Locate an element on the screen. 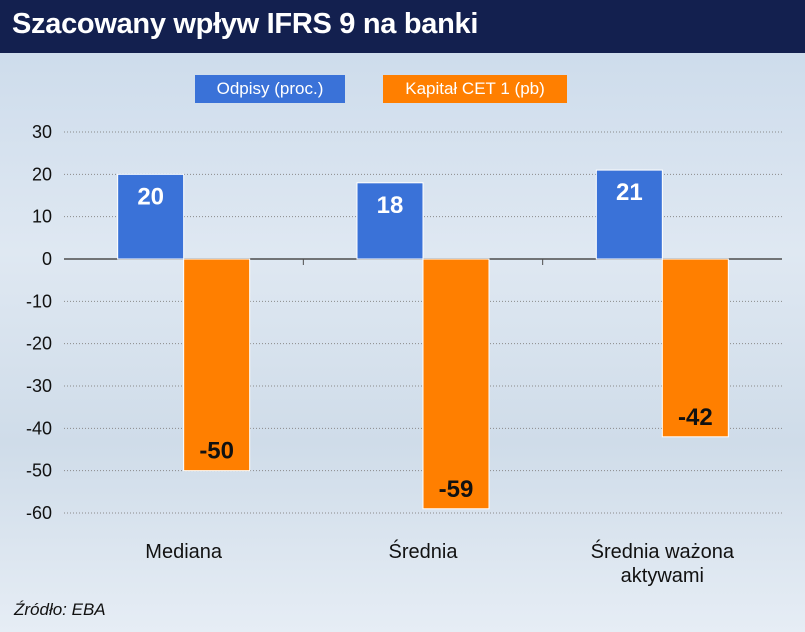  title-bar: Szacowany wpływ IFRS 9 na banki is located at coordinates (402, 26).